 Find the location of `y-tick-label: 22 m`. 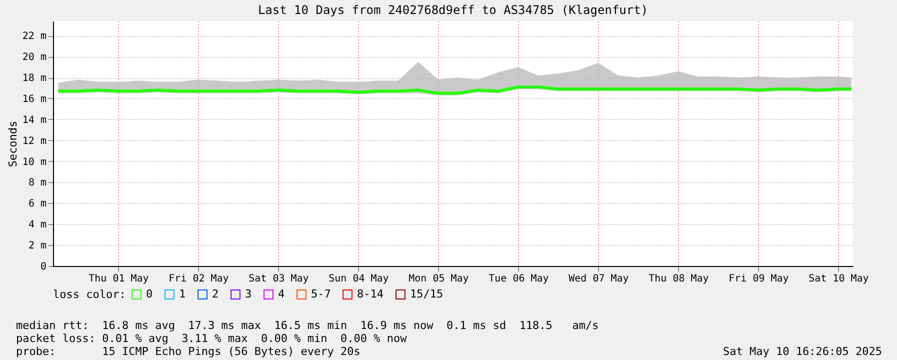

y-tick-label: 22 m is located at coordinates (34, 36).